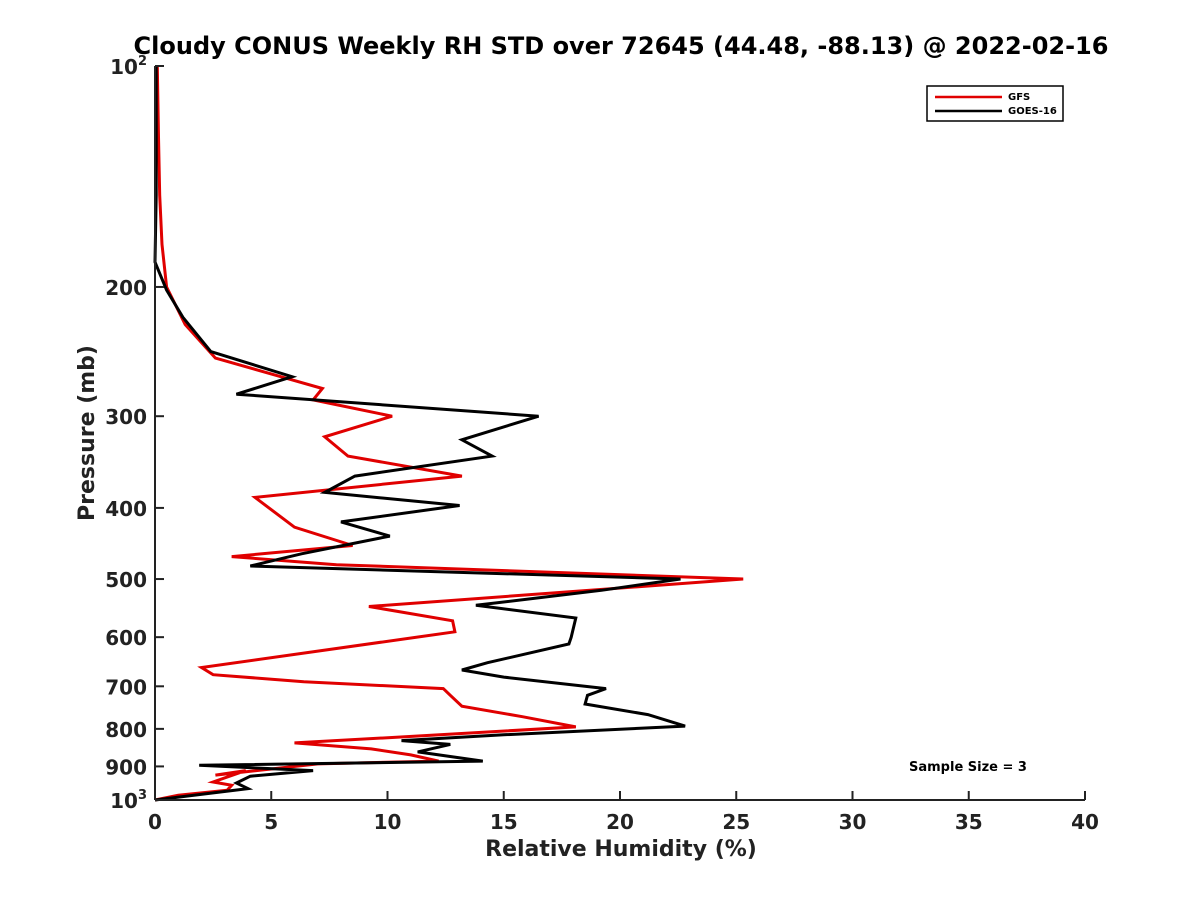 The width and height of the screenshot is (1200, 900). What do you see at coordinates (126, 767) in the screenshot?
I see `y-tick-label: 900` at bounding box center [126, 767].